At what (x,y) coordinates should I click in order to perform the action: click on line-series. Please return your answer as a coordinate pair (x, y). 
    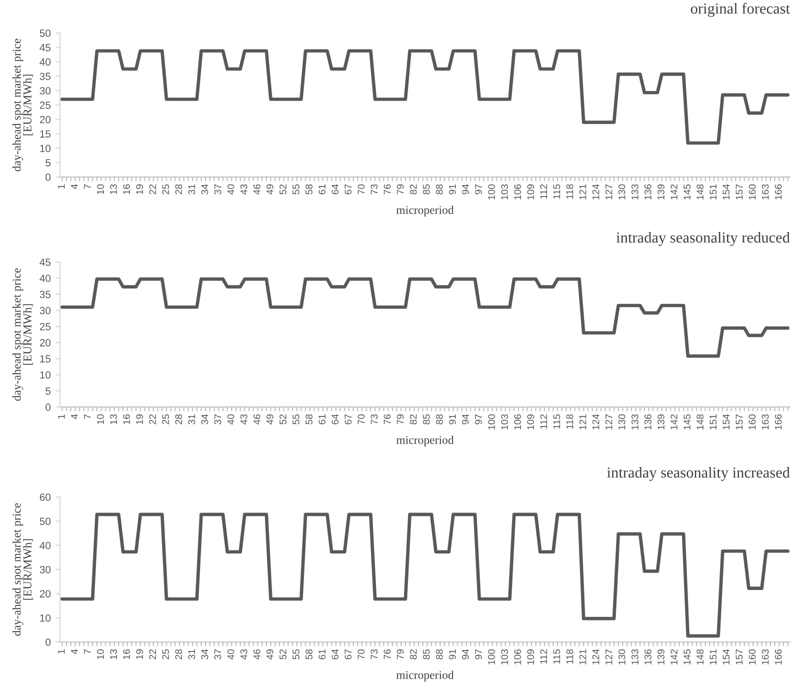
    Looking at the image, I should click on (425, 97).